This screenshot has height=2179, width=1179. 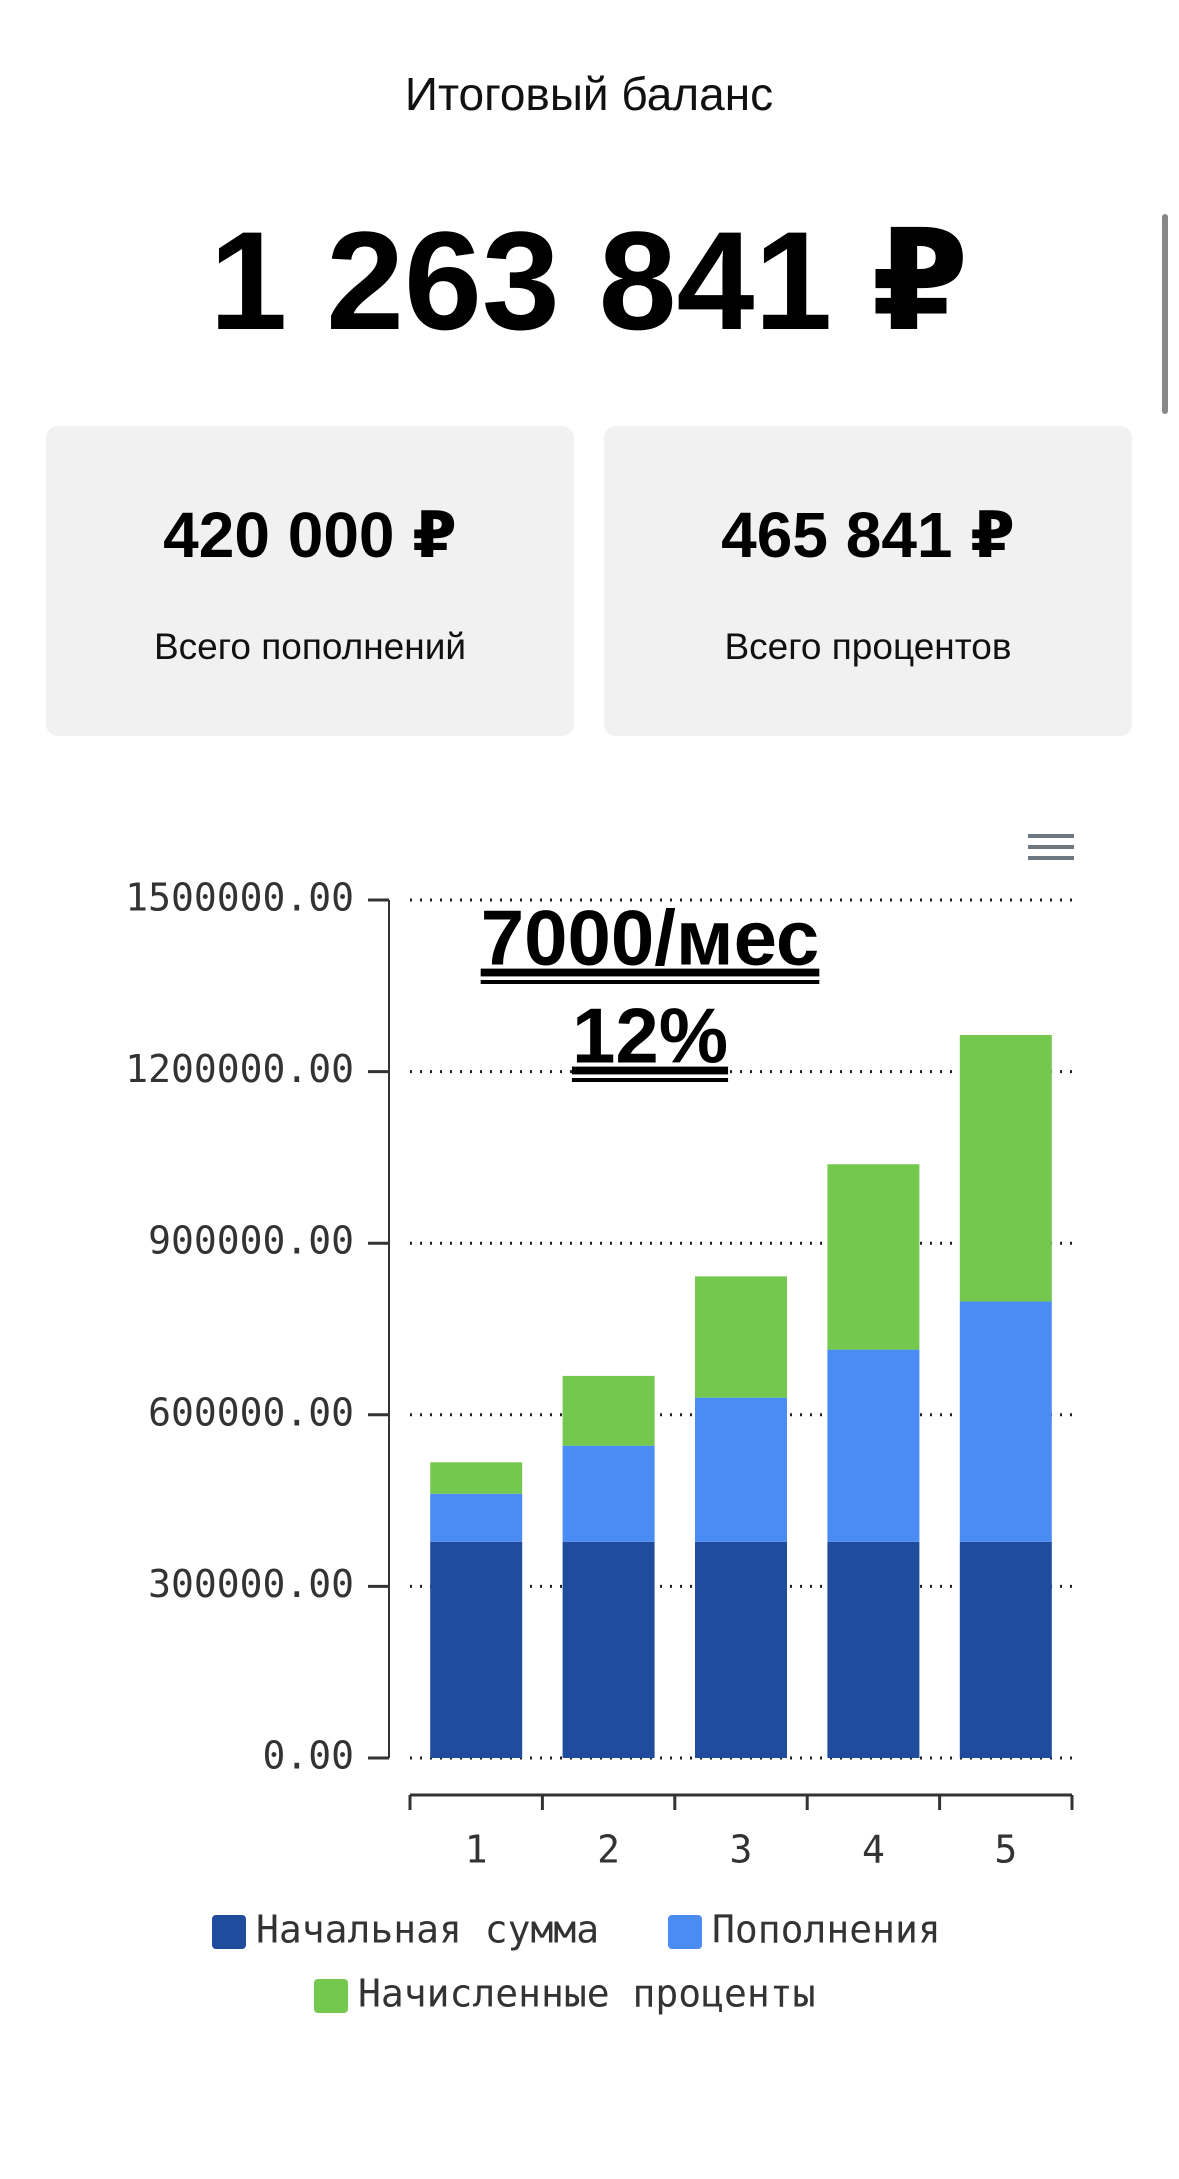 I want to click on card-amount: 420 000 ₽, so click(x=310, y=535).